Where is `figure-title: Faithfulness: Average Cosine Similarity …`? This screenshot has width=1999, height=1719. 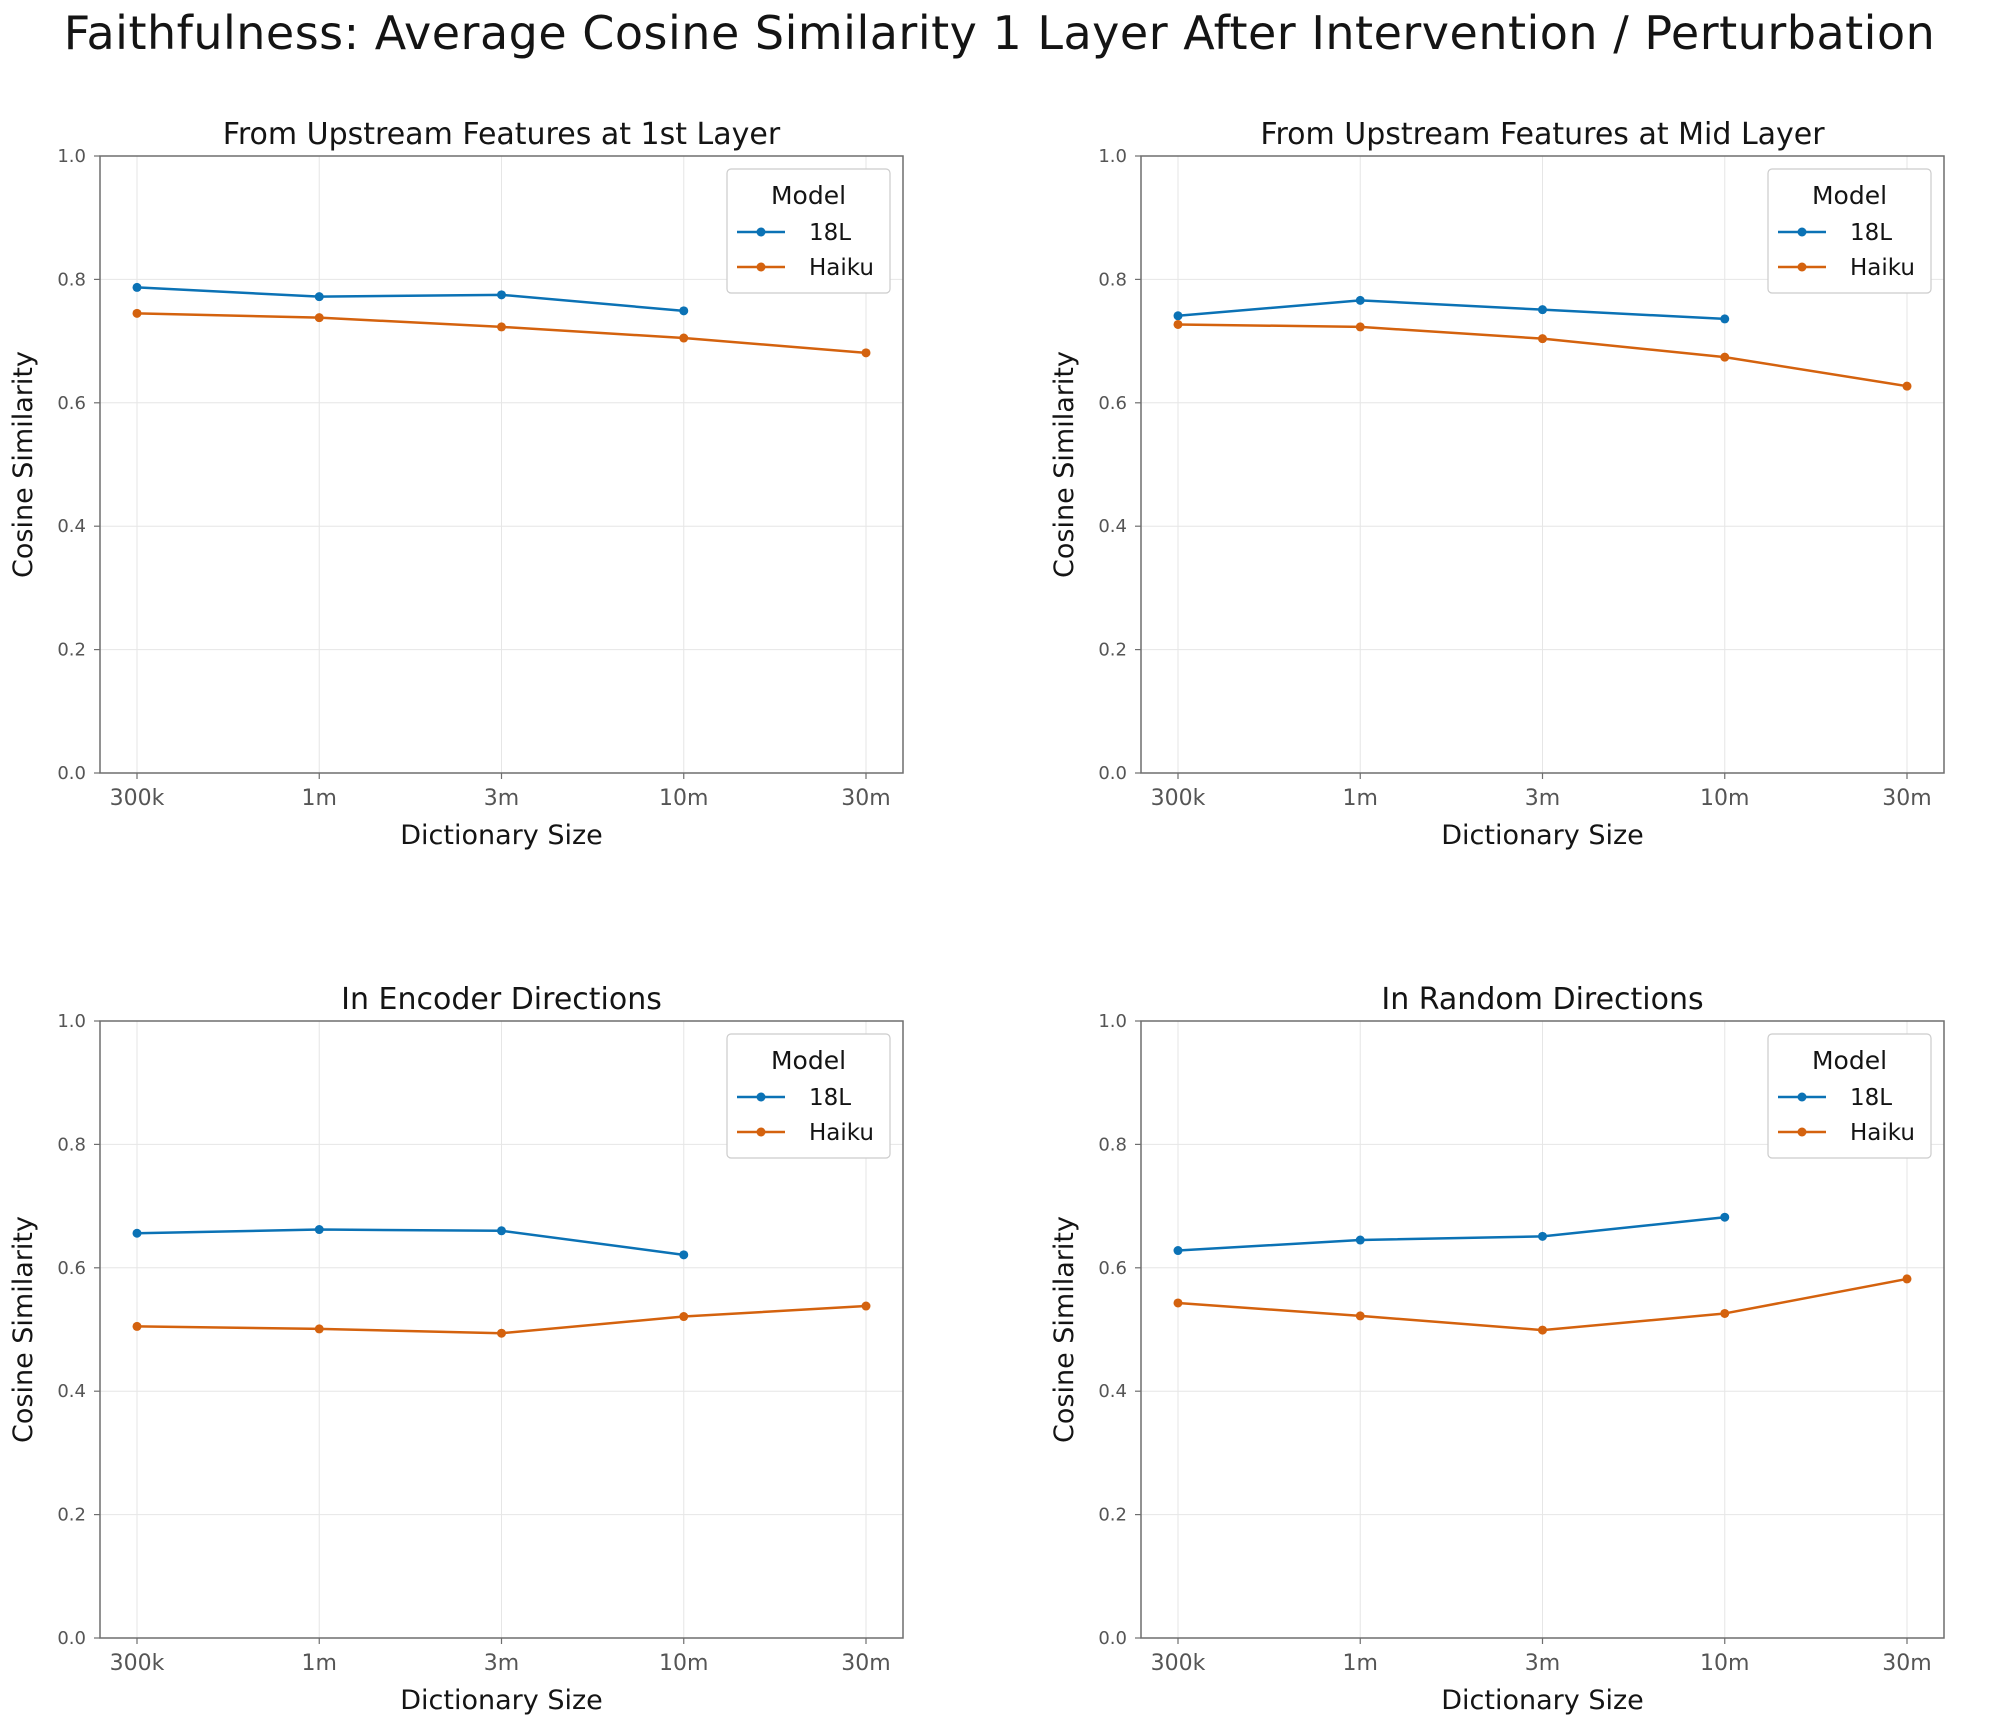
figure-title: Faithfulness: Average Cosine Similarity … is located at coordinates (999, 33).